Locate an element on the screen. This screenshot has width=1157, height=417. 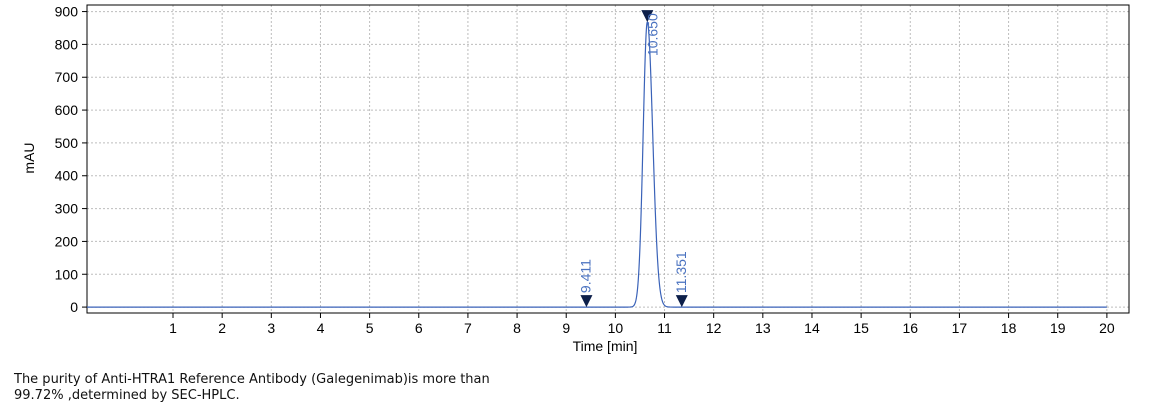
y-tick-label: 900 is located at coordinates (67, 12).